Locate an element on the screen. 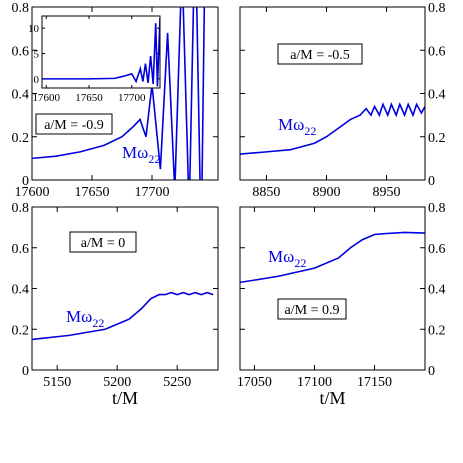 This screenshot has height=463, width=463. y-tick-label: 5 is located at coordinates (37, 55).